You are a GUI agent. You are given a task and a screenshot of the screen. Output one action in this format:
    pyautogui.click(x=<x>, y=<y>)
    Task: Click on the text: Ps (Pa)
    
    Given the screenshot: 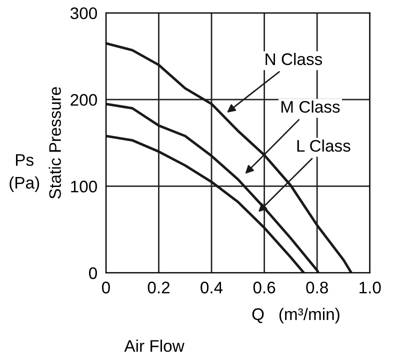 What is the action you would take?
    pyautogui.click(x=25, y=173)
    